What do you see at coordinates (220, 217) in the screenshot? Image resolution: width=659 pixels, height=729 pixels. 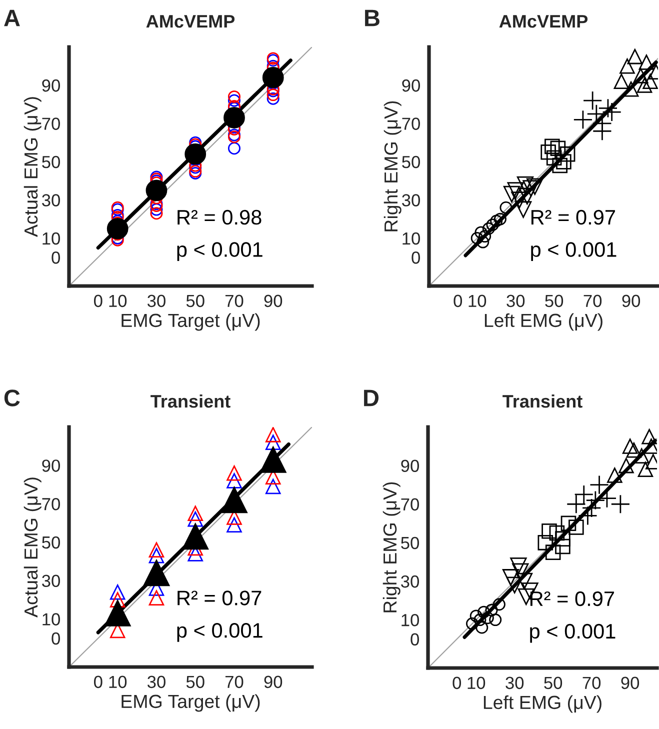 I see `annotation: R² = 0.98` at bounding box center [220, 217].